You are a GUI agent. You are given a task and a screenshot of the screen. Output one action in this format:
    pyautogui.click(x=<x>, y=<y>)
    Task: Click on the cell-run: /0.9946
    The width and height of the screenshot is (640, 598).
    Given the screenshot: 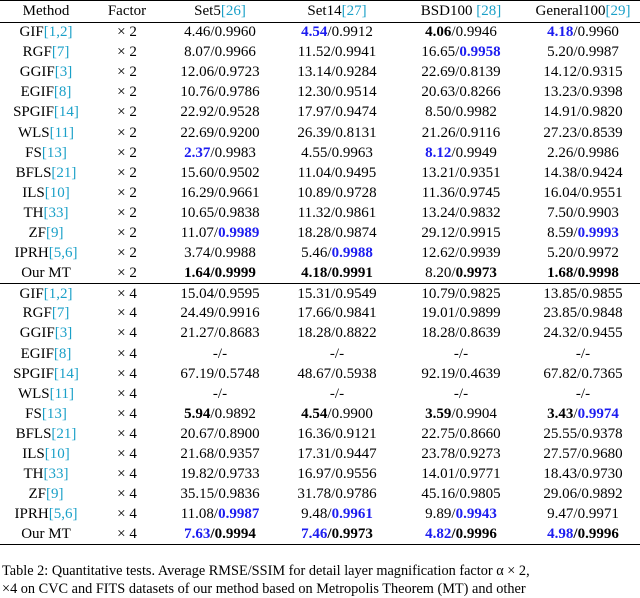 What is the action you would take?
    pyautogui.click(x=474, y=32)
    